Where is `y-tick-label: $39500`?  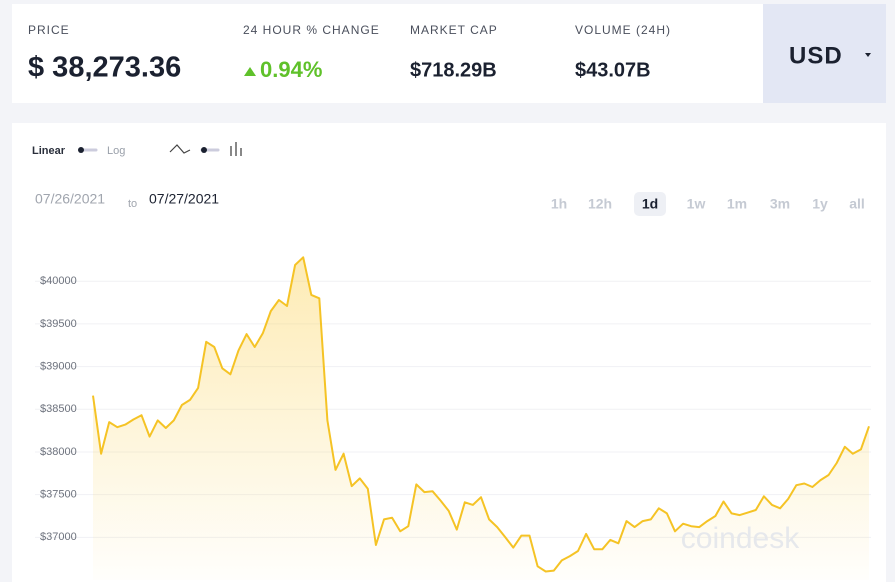
y-tick-label: $39500 is located at coordinates (58, 324).